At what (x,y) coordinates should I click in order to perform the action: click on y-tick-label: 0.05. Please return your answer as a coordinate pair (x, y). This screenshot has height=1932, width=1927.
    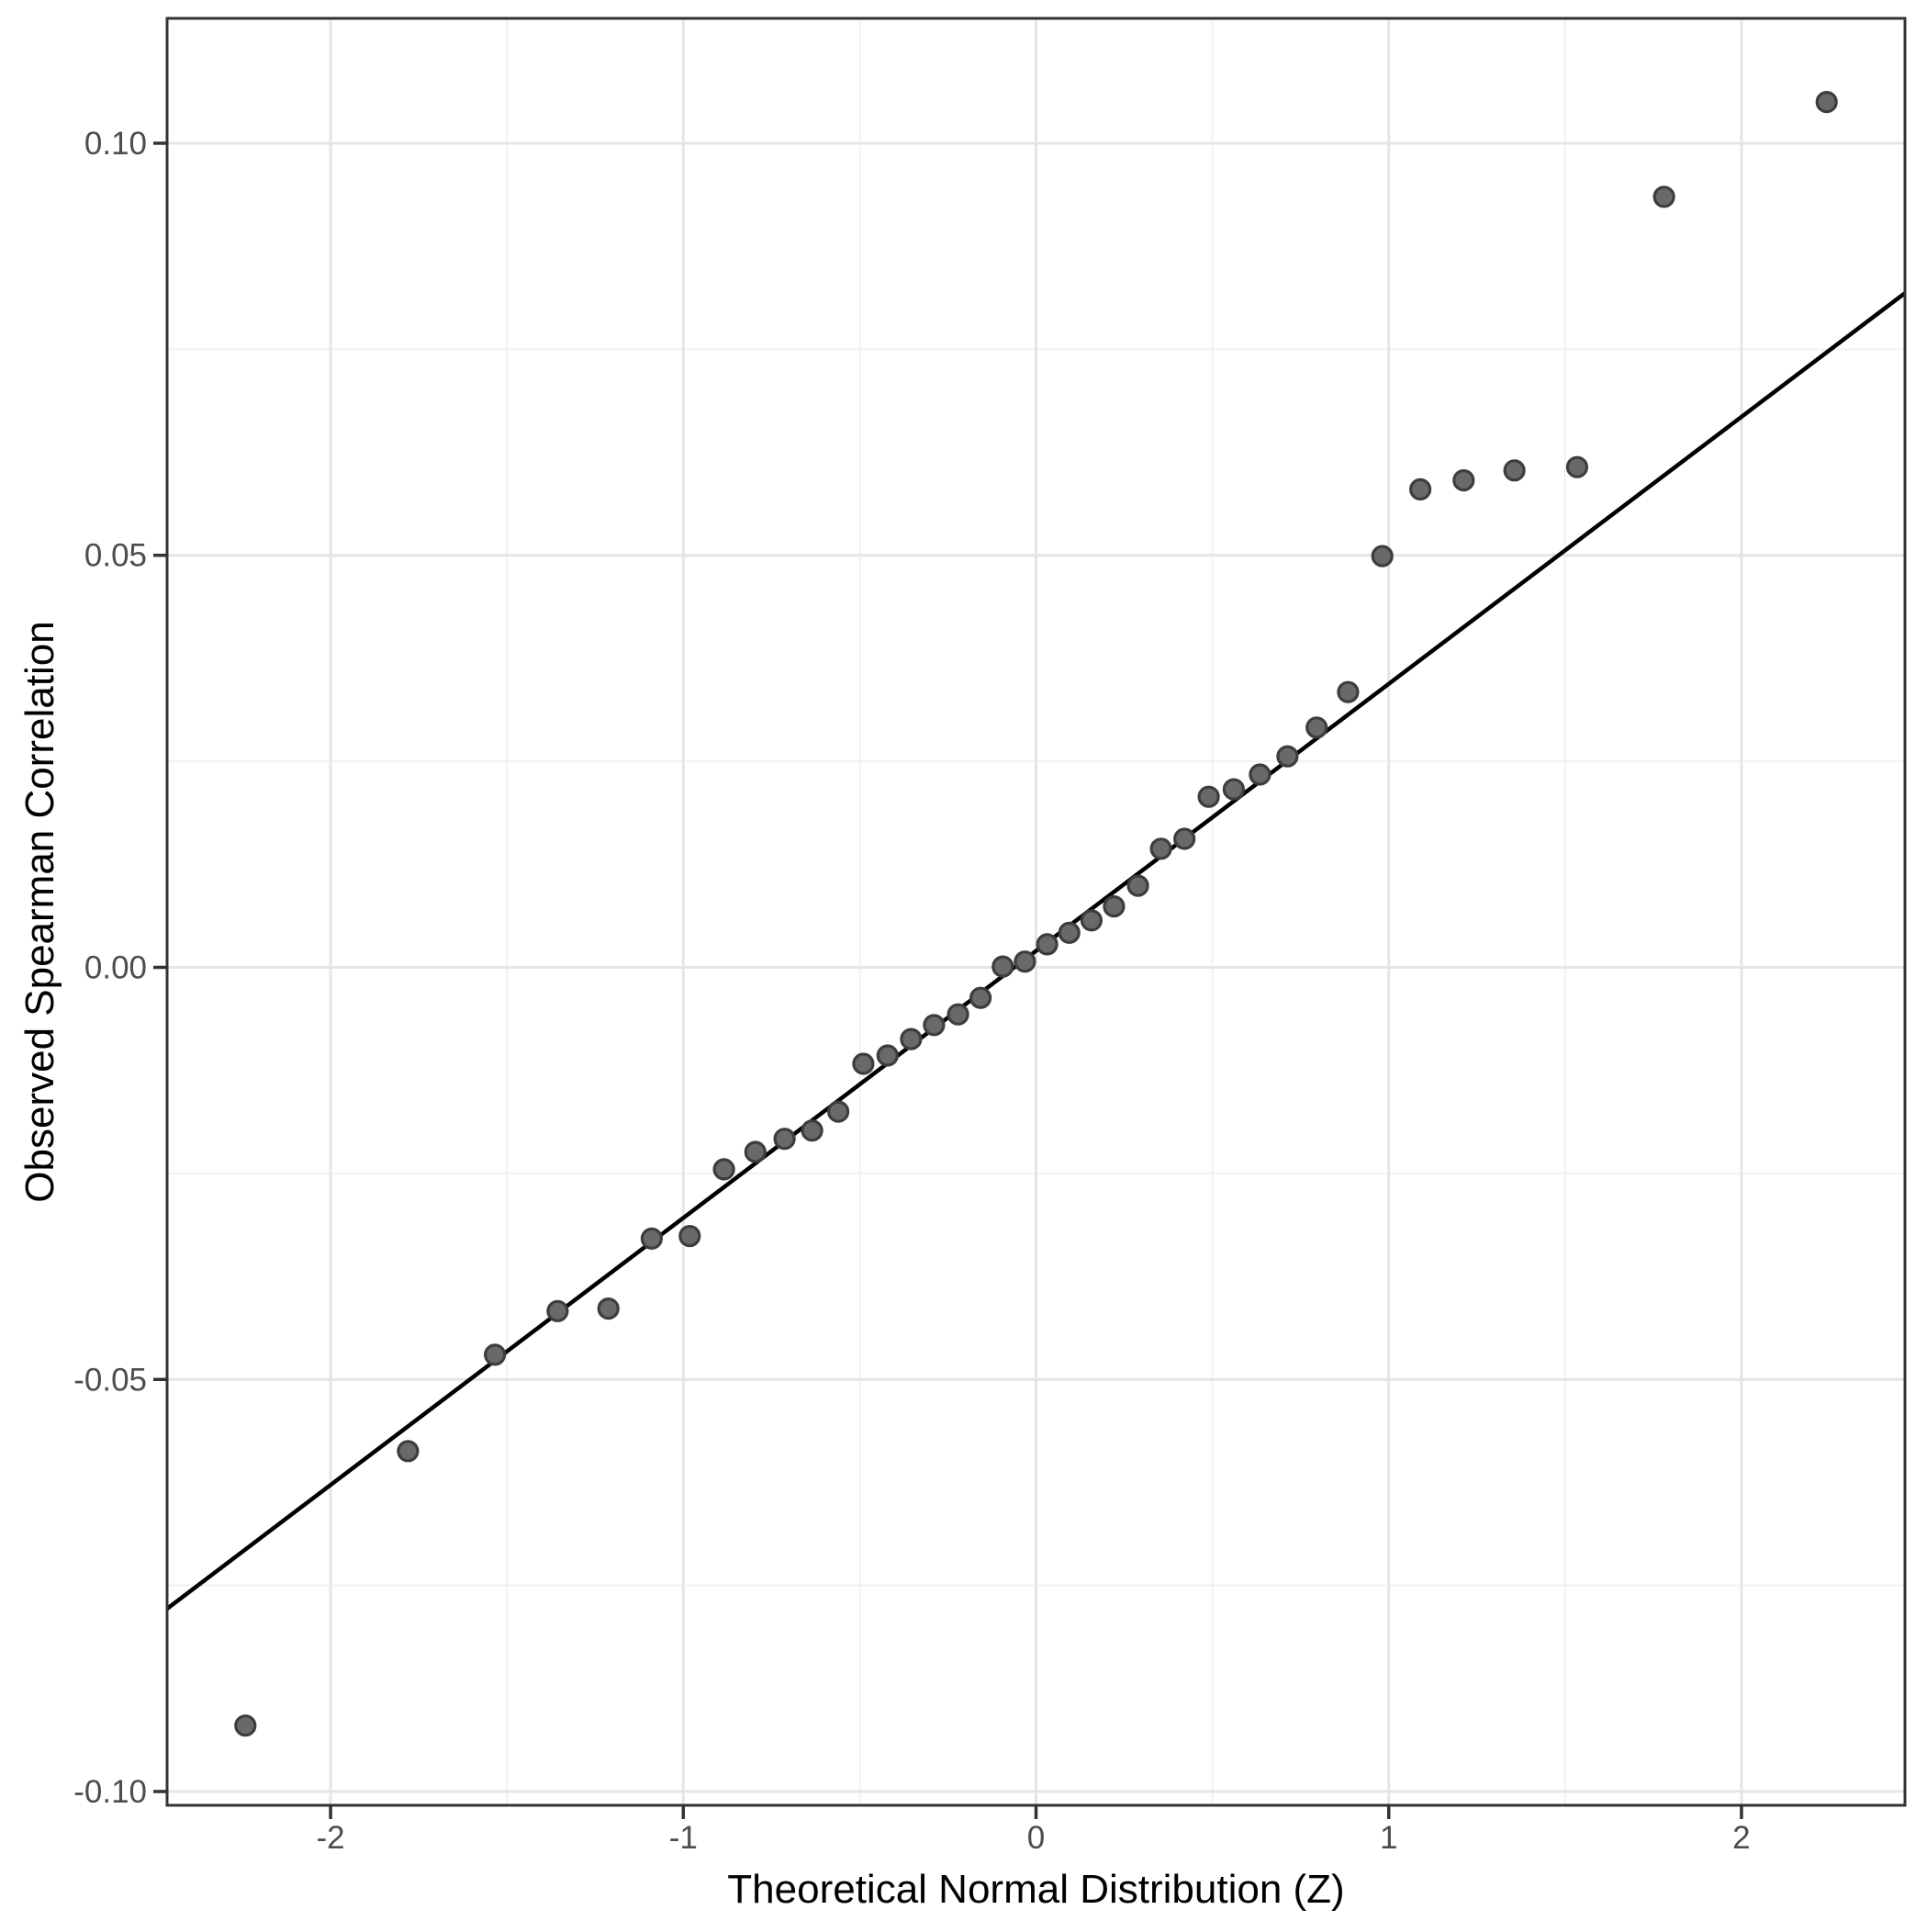
    Looking at the image, I should click on (115, 556).